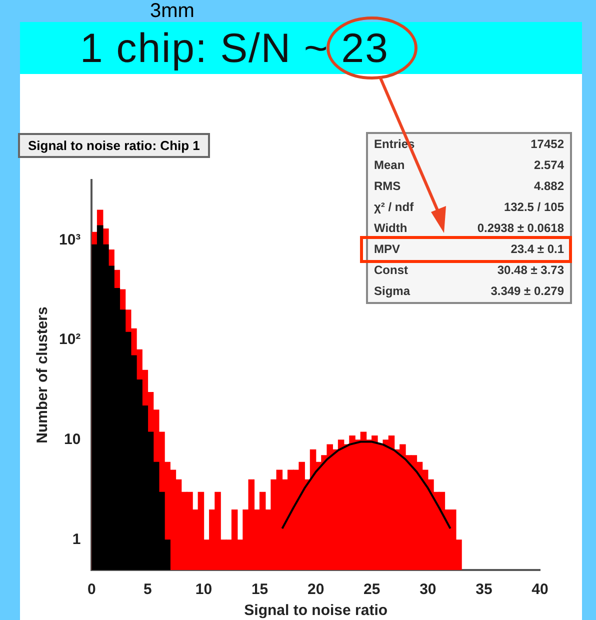 The image size is (596, 620). I want to click on y-tick-label: 10, so click(72, 439).